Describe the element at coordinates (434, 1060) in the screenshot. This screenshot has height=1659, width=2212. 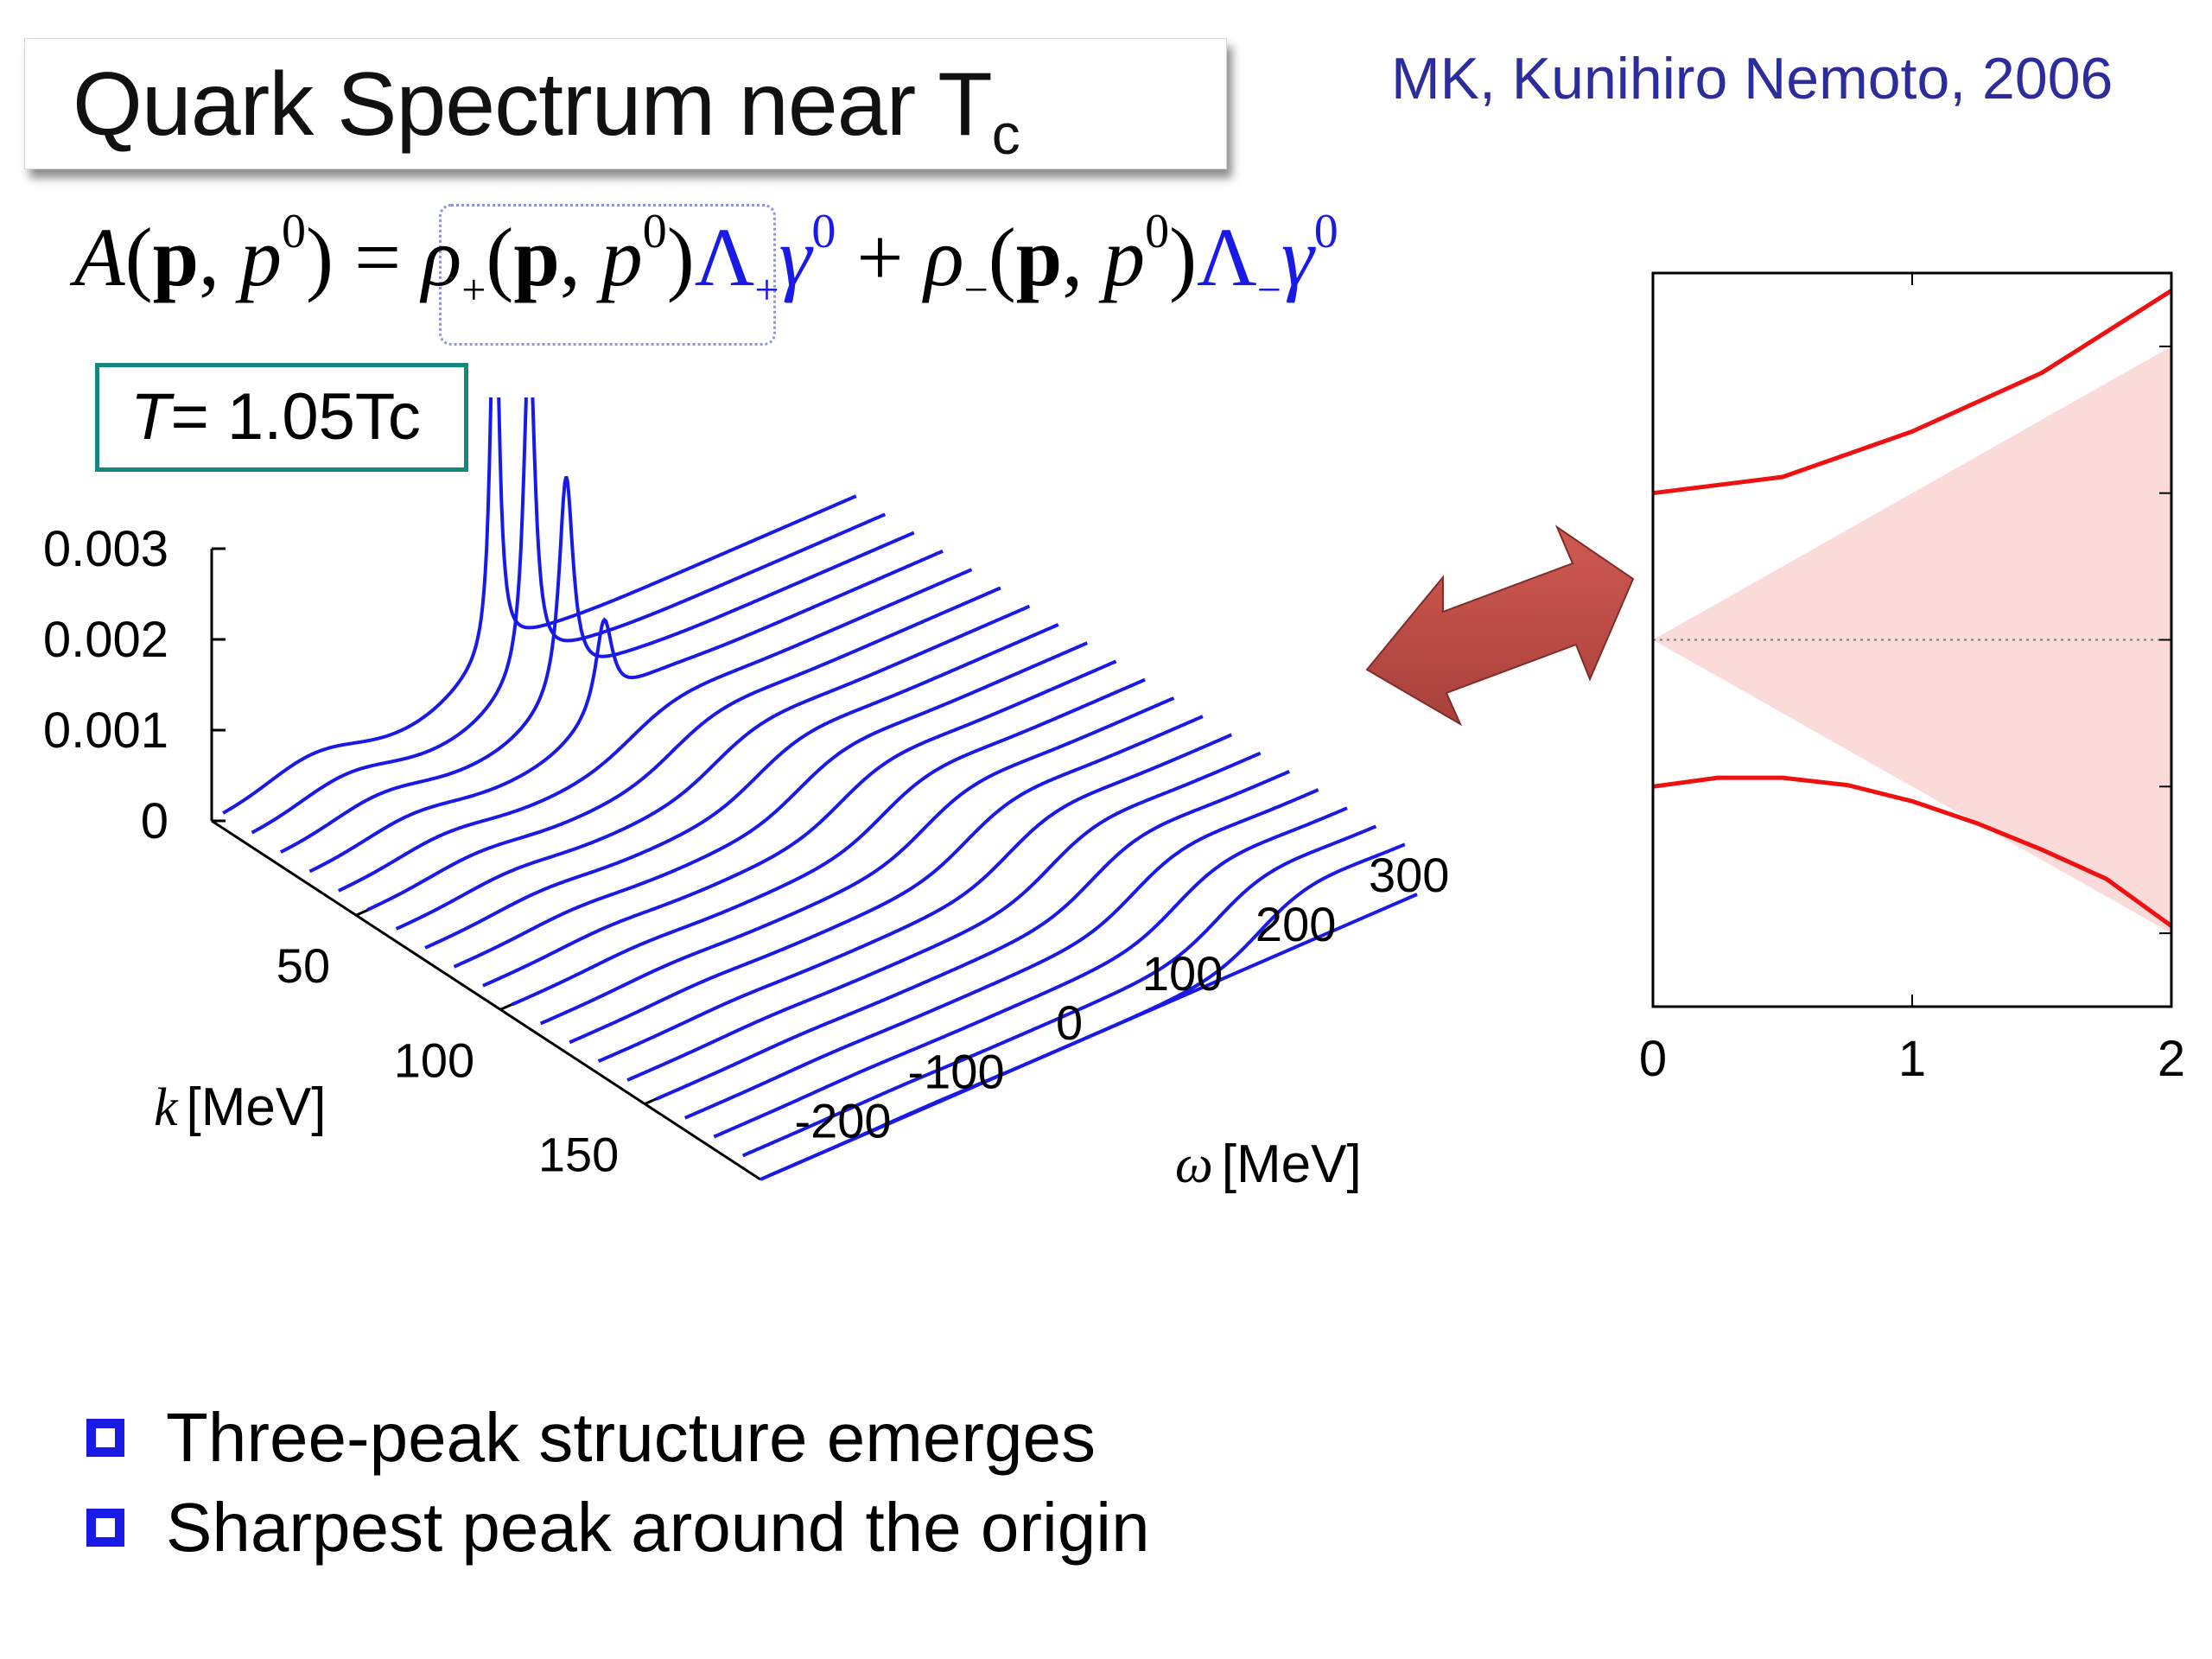
I see `k-tick-label: 100` at that location.